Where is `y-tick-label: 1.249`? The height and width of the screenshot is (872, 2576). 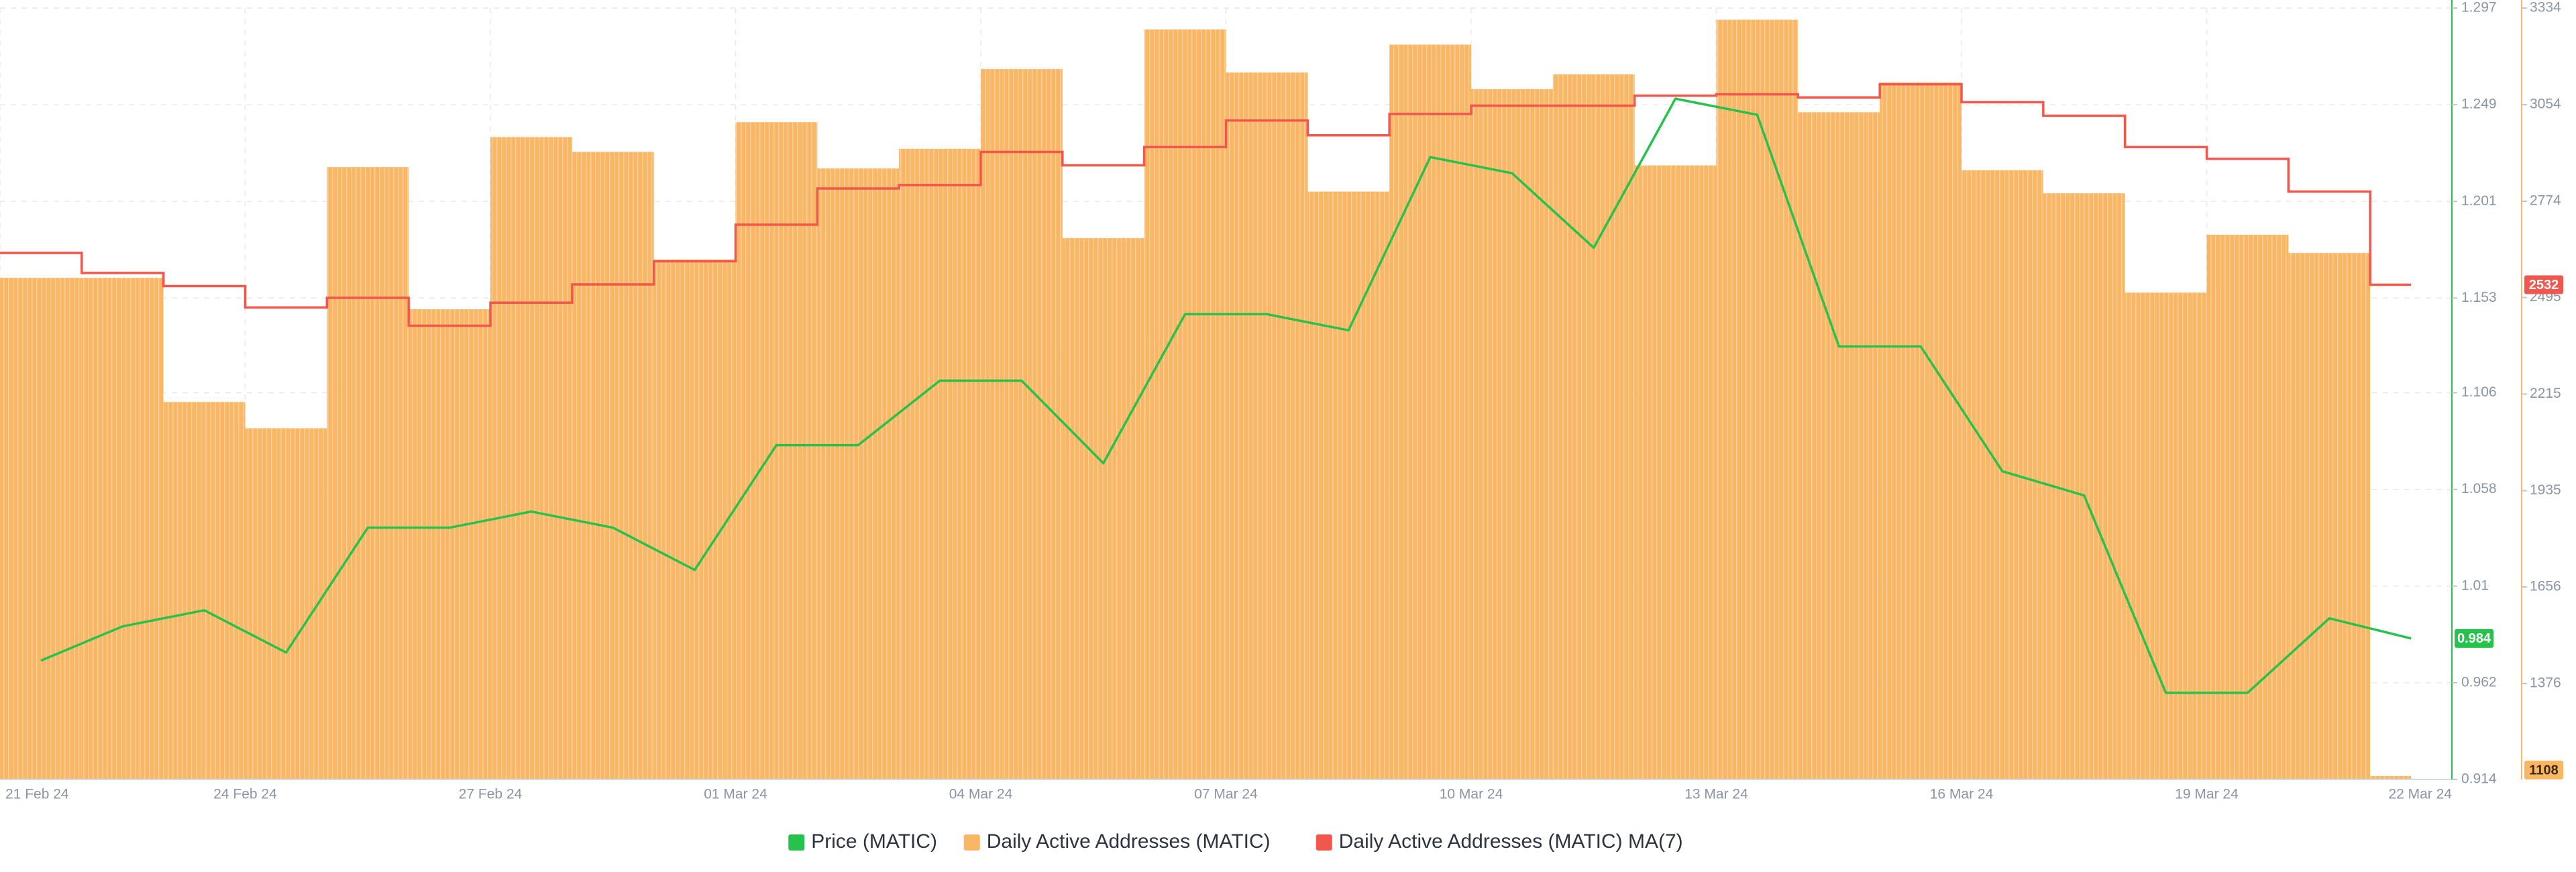 y-tick-label: 1.249 is located at coordinates (2479, 104).